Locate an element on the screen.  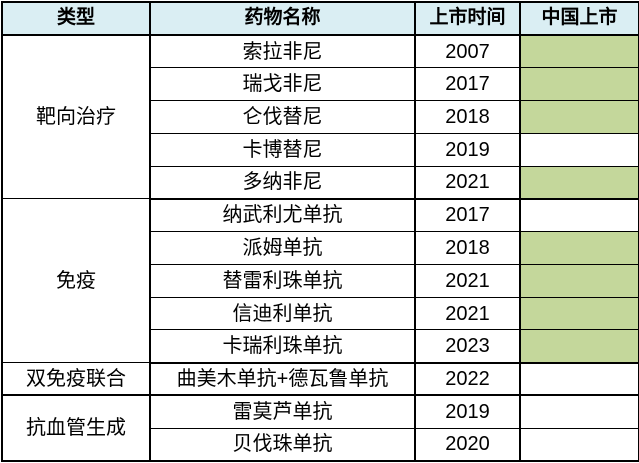
table-row: 贝伐珠单抗 2020 is located at coordinates (320, 444).